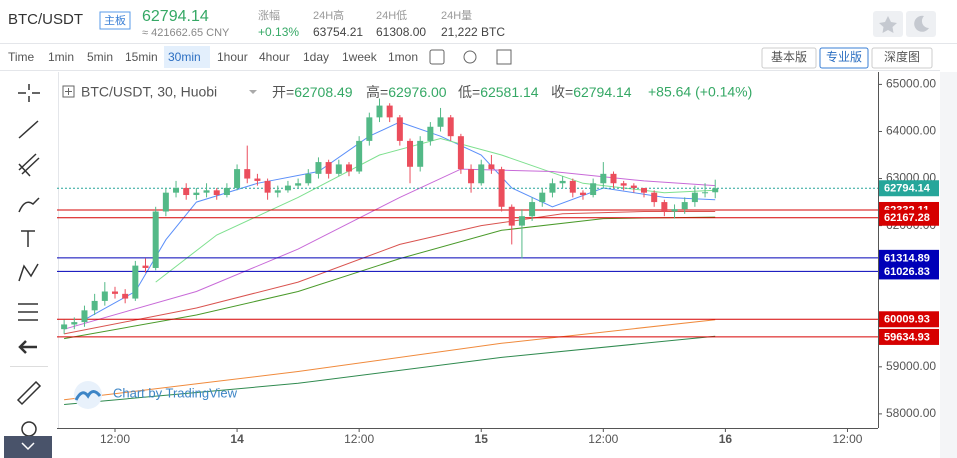 Image resolution: width=957 pixels, height=458 pixels. I want to click on dropdown-icon, so click(253, 92).